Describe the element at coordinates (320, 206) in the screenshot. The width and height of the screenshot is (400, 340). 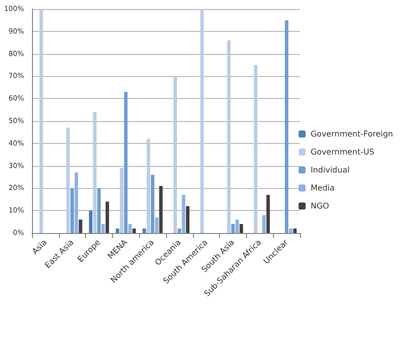
I see `legend-label: NGO` at that location.